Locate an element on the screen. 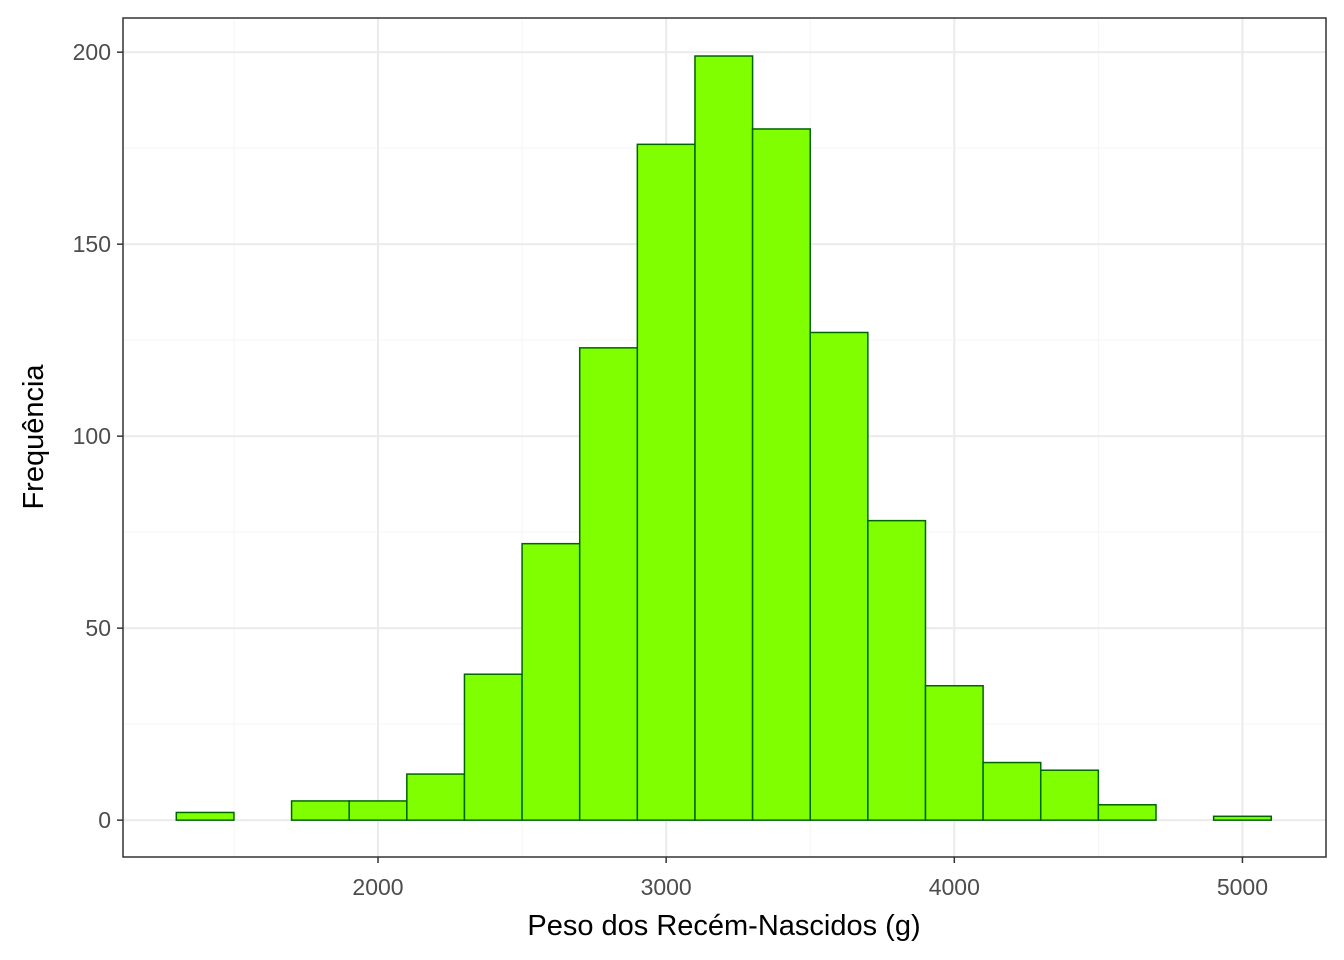 The width and height of the screenshot is (1344, 960). y-tick-label: 100 is located at coordinates (92, 436).